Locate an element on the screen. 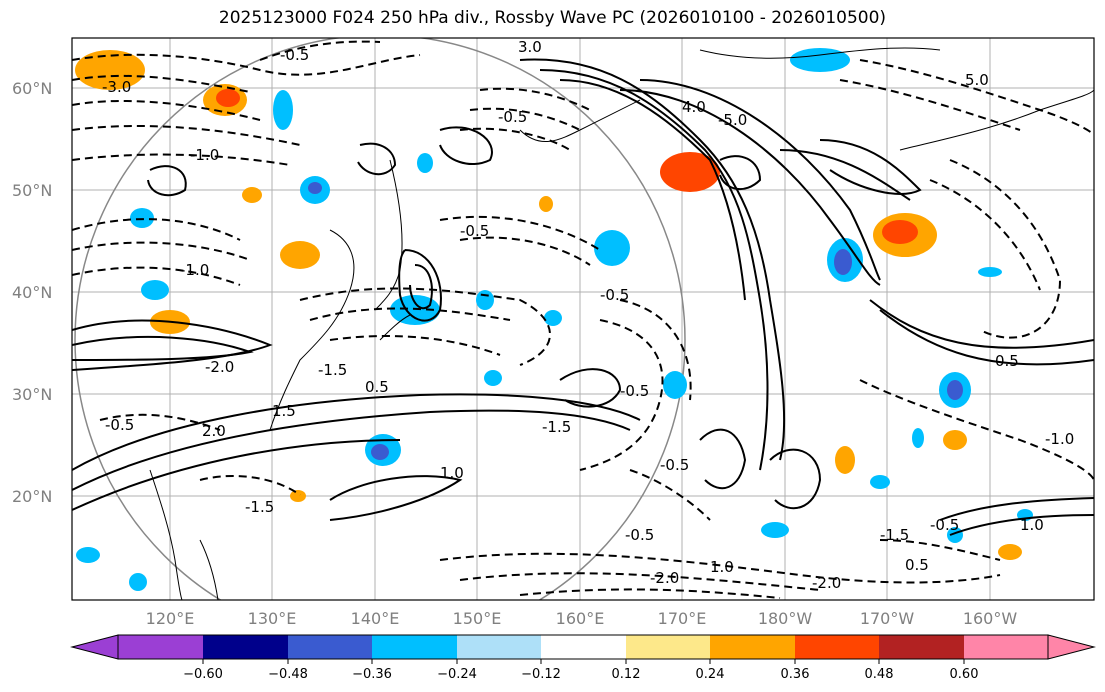  contour-label: 2.0 is located at coordinates (214, 431).